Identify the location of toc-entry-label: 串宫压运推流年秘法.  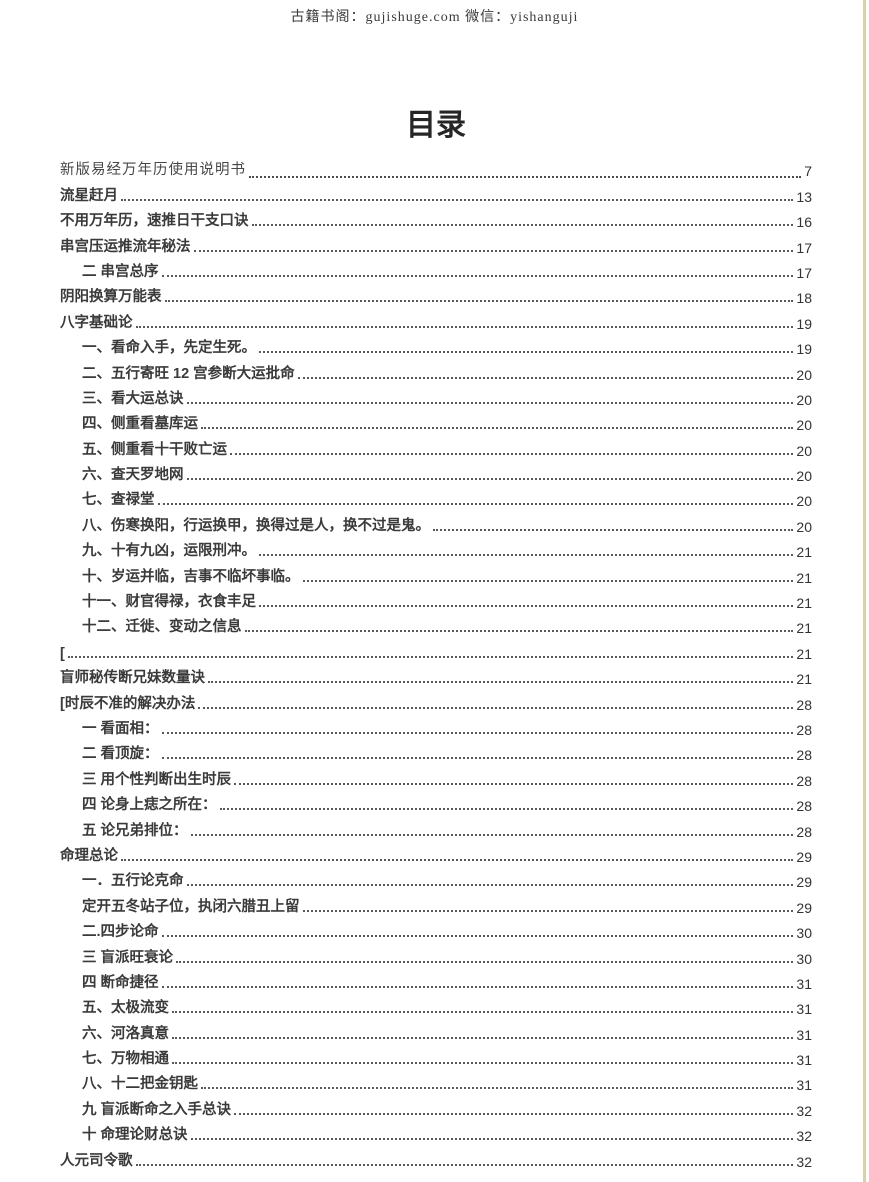
(125, 246).